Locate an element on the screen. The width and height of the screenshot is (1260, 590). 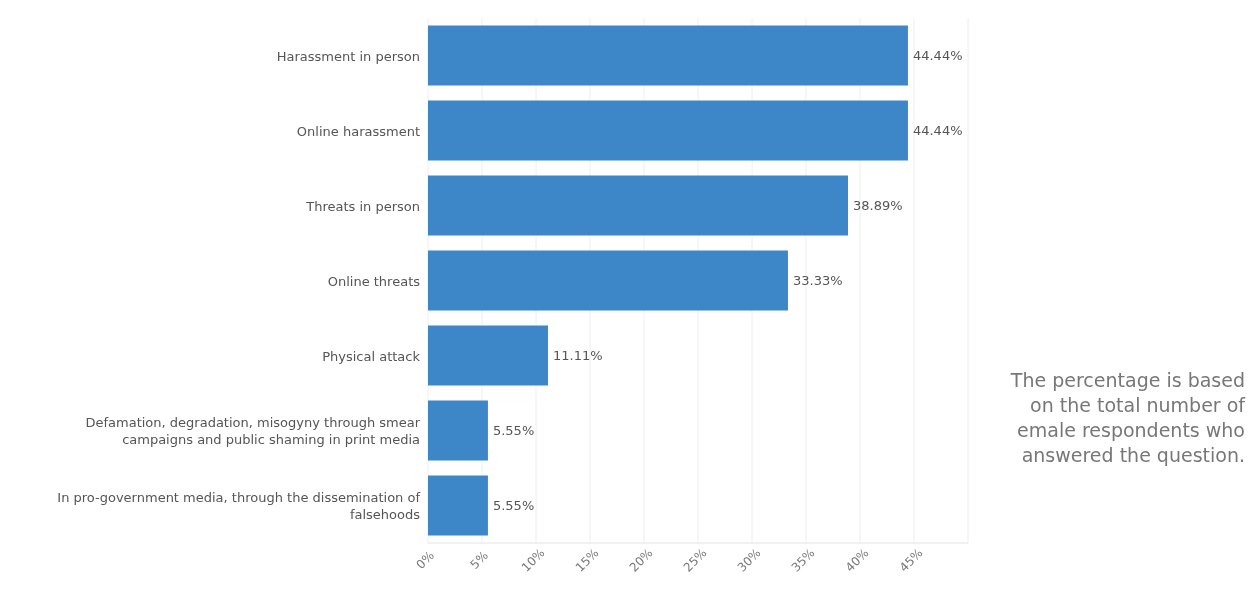
x-tick-label: 0% is located at coordinates (425, 560).